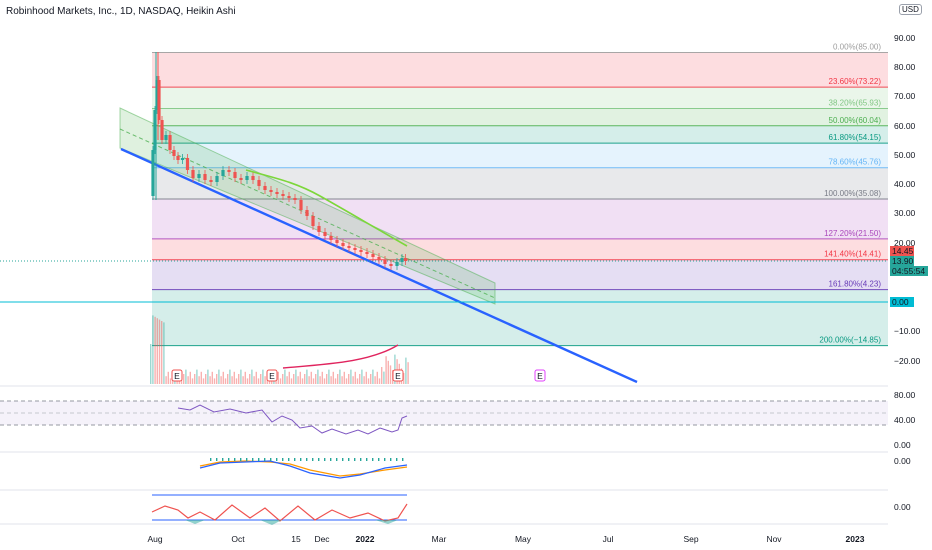 The width and height of the screenshot is (932, 550). Describe the element at coordinates (850, 340) in the screenshot. I see `fib-level-label: 200.00%(−14.85)` at that location.